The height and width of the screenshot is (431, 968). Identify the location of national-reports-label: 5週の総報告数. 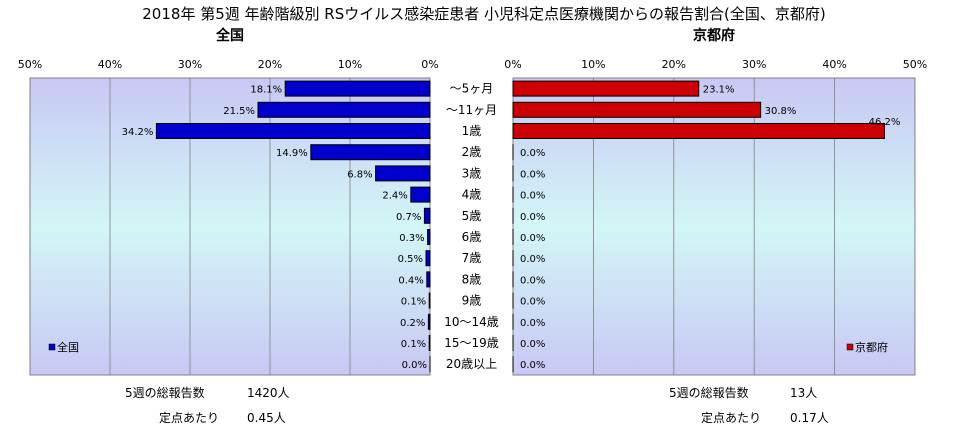
(165, 392).